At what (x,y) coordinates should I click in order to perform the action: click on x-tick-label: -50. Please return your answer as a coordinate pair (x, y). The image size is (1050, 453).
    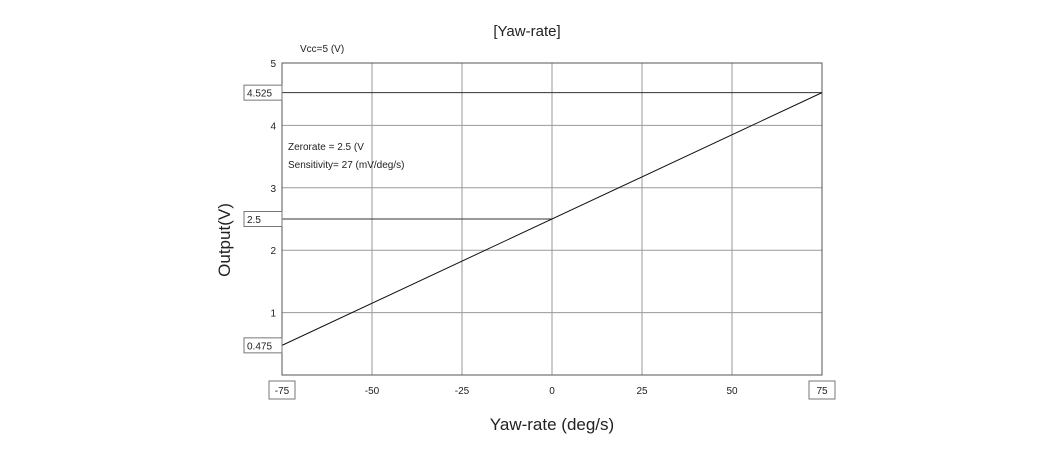
    Looking at the image, I should click on (372, 391).